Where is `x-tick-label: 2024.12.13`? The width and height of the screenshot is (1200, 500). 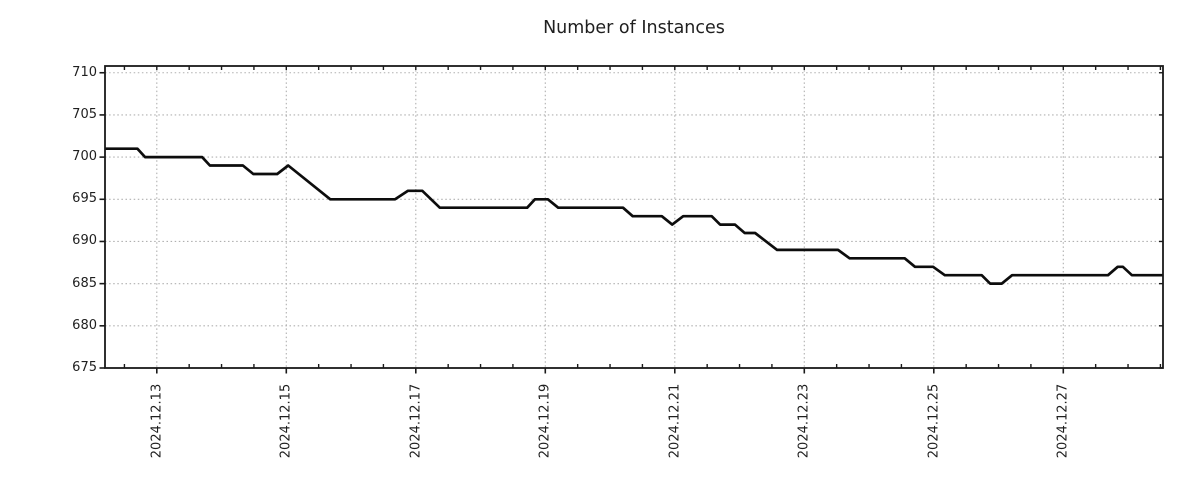
x-tick-label: 2024.12.13 is located at coordinates (157, 421).